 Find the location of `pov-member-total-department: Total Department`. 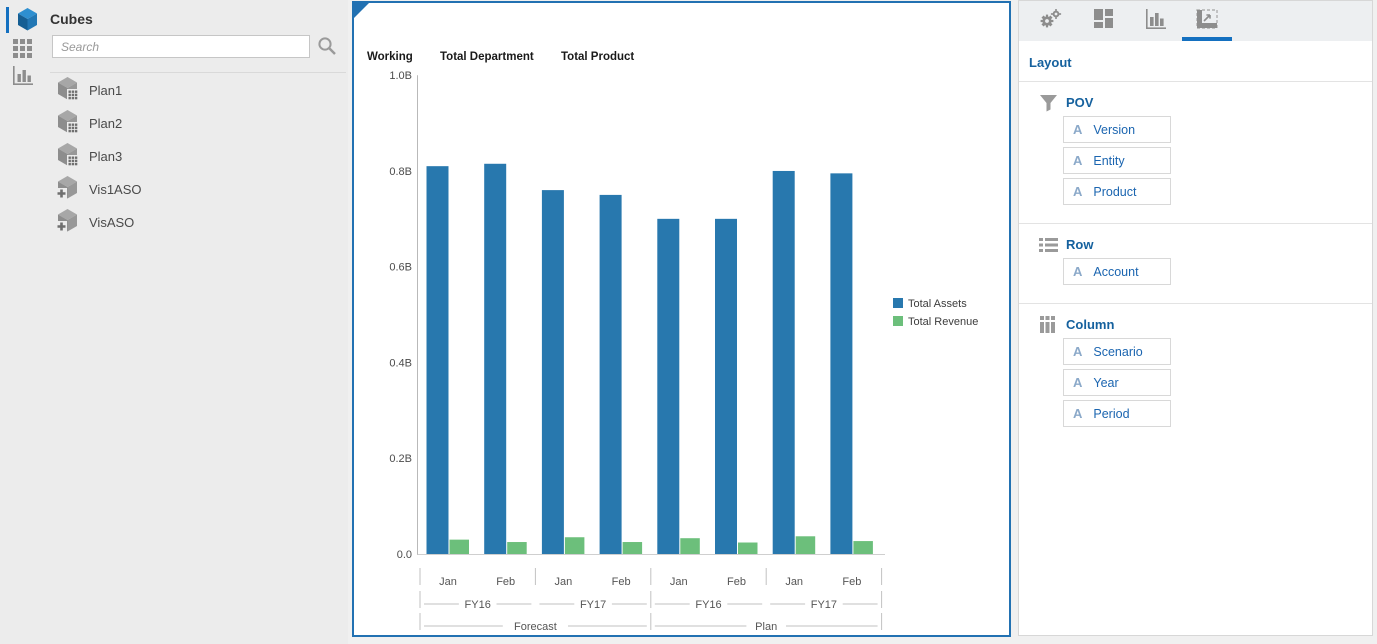

pov-member-total-department: Total Department is located at coordinates (487, 57).